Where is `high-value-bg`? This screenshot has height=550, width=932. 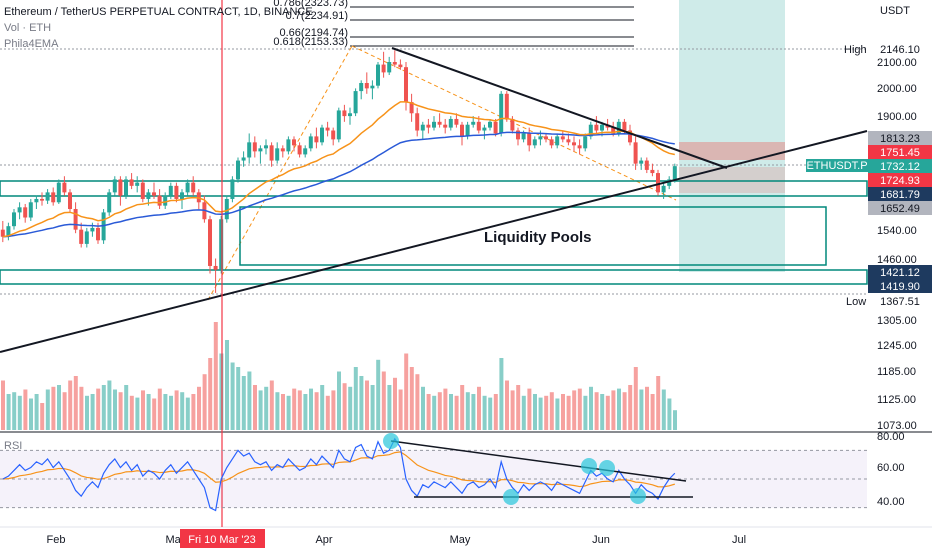
high-value-bg is located at coordinates (900, 49).